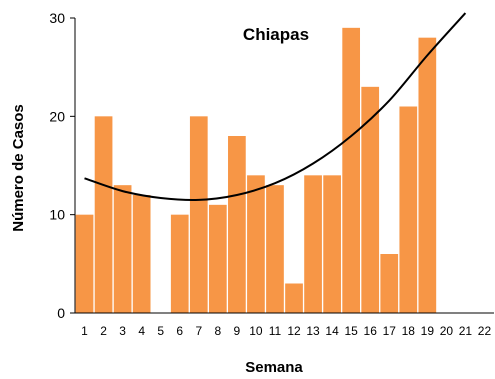 Image resolution: width=495 pixels, height=379 pixels. I want to click on x-tick-label: 7, so click(198, 331).